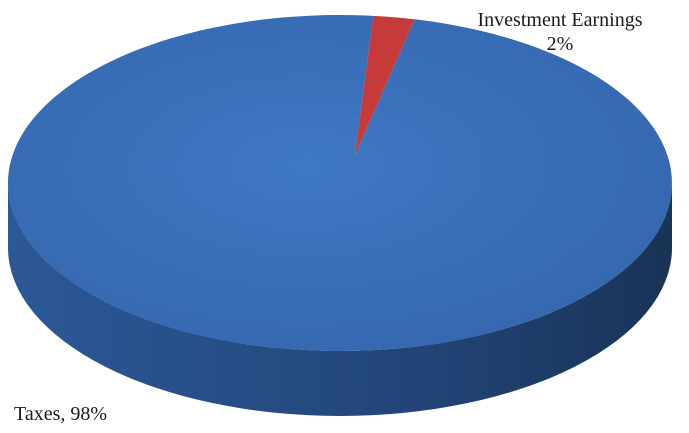 Image resolution: width=689 pixels, height=433 pixels. Describe the element at coordinates (60, 414) in the screenshot. I see `slice-label-taxes: Taxes, 98%` at that location.